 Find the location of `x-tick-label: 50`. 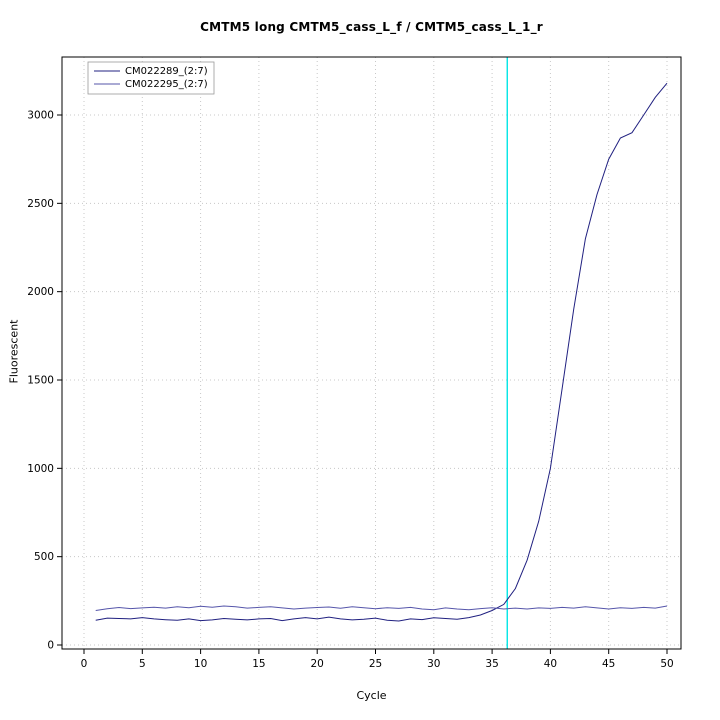

x-tick-label: 50 is located at coordinates (666, 664).